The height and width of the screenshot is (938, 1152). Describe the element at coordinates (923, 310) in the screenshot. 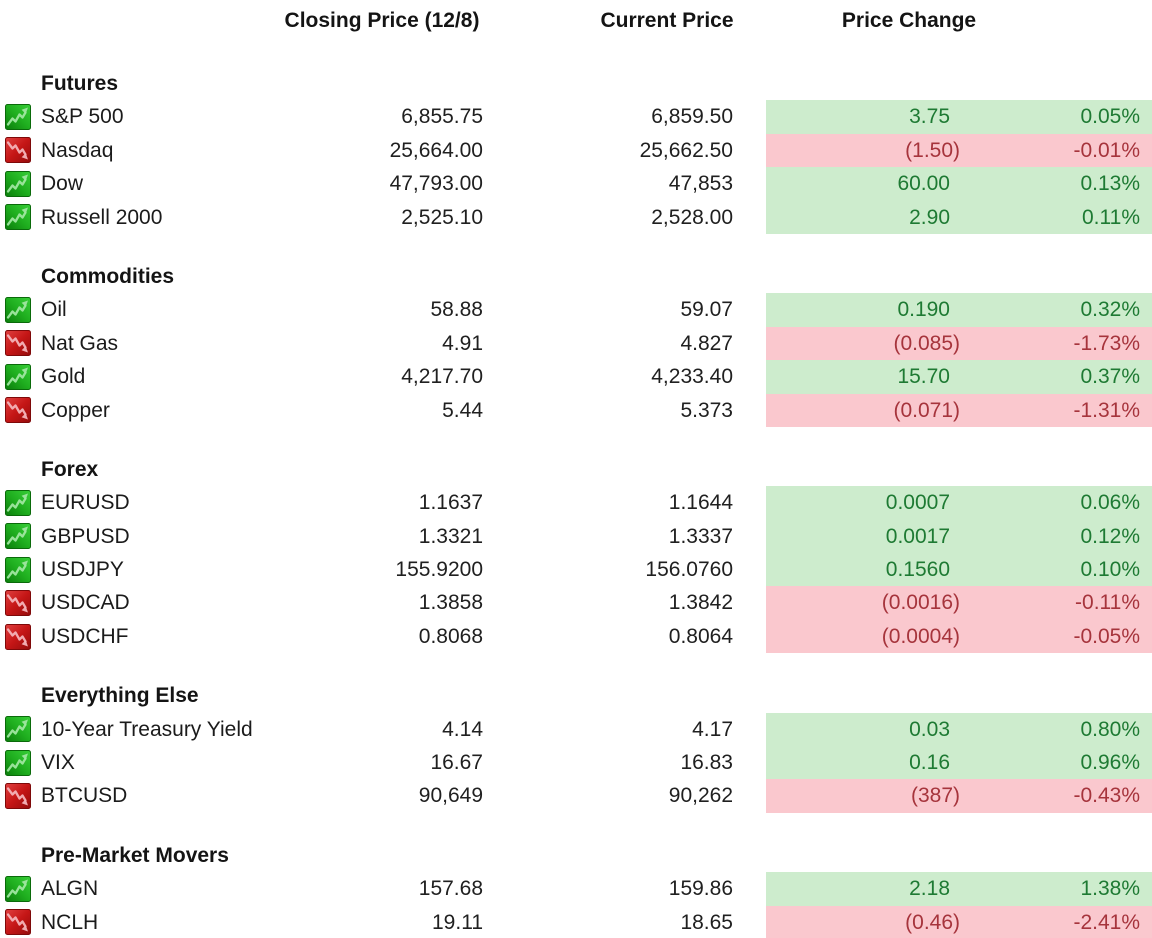

I see `price-change-value: 0.190` at that location.